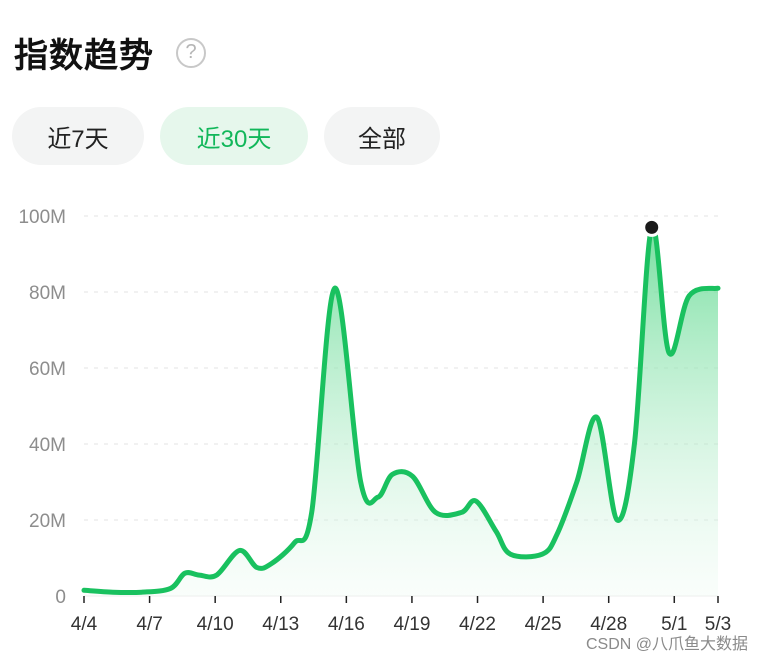  What do you see at coordinates (47, 293) in the screenshot?
I see `y-tick-label: 80M` at bounding box center [47, 293].